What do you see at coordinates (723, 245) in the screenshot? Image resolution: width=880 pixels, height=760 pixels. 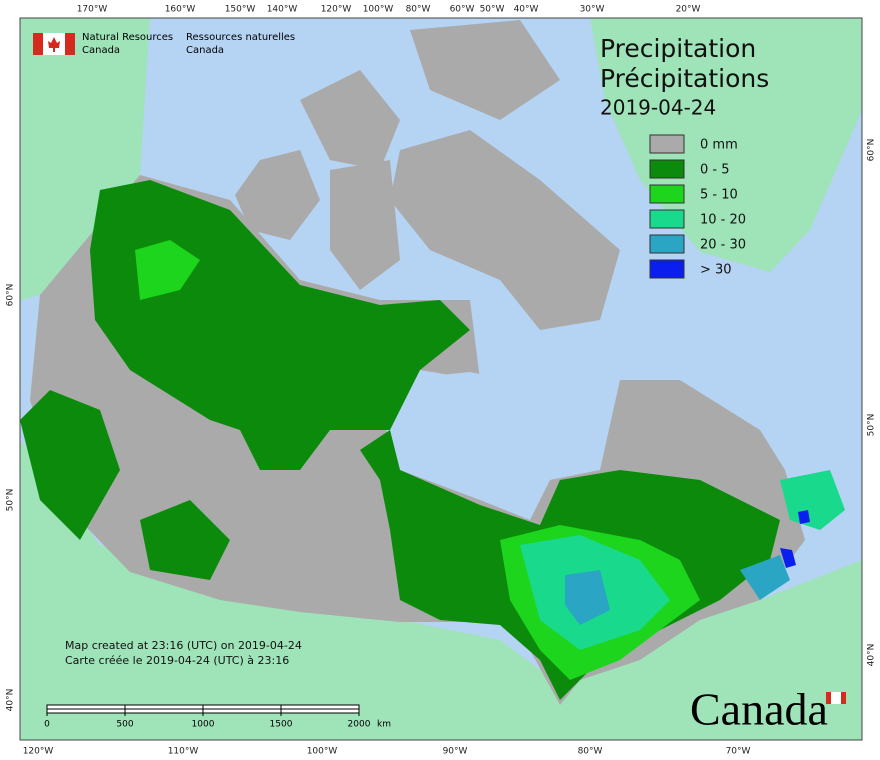 I see `legend-label: 20 - 30` at bounding box center [723, 245].